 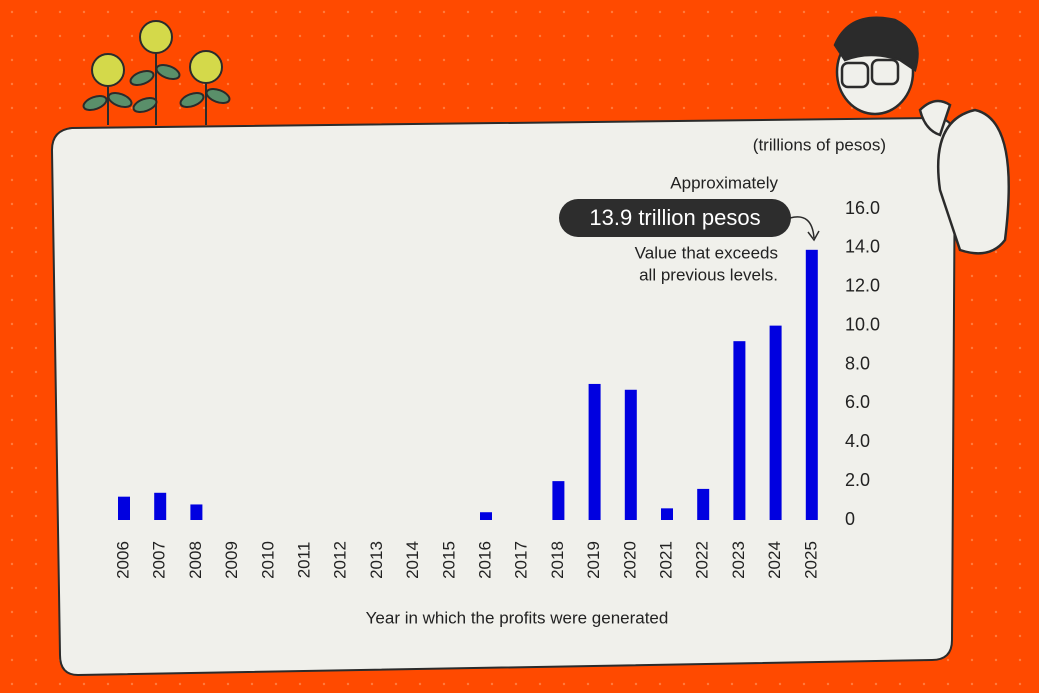 I want to click on x-tick-label: 2016, so click(x=484, y=560).